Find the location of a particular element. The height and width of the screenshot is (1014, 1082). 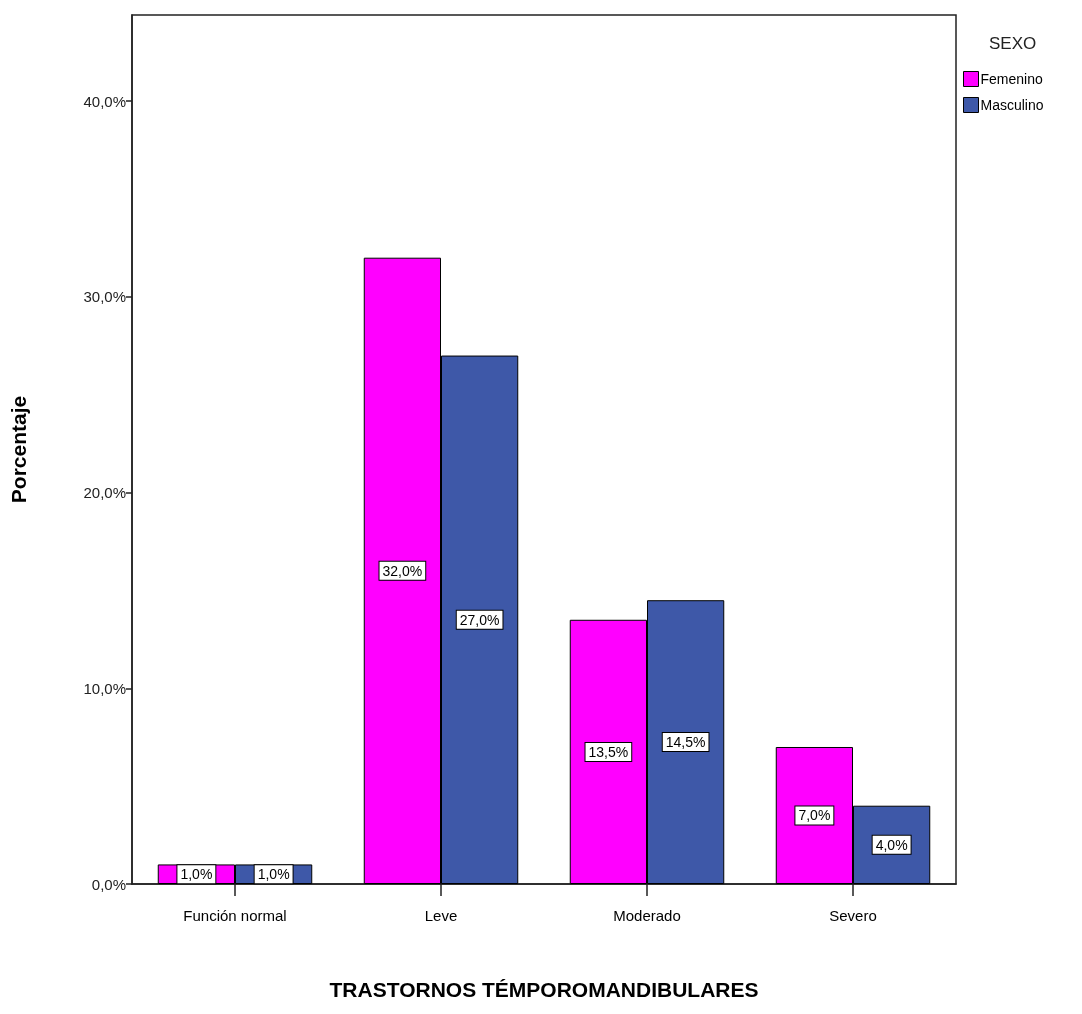

data-label: 27,0% is located at coordinates (479, 619).